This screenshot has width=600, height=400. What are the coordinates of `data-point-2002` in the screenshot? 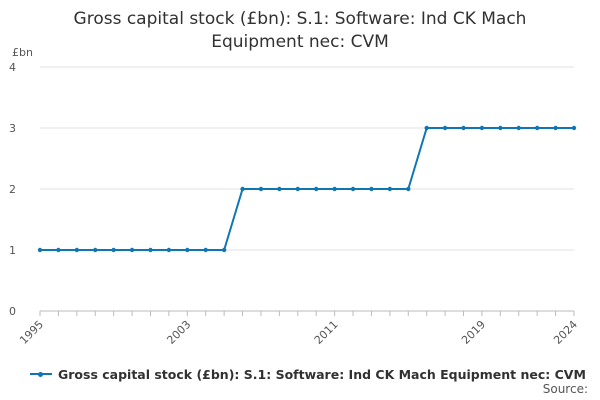 It's located at (169, 250).